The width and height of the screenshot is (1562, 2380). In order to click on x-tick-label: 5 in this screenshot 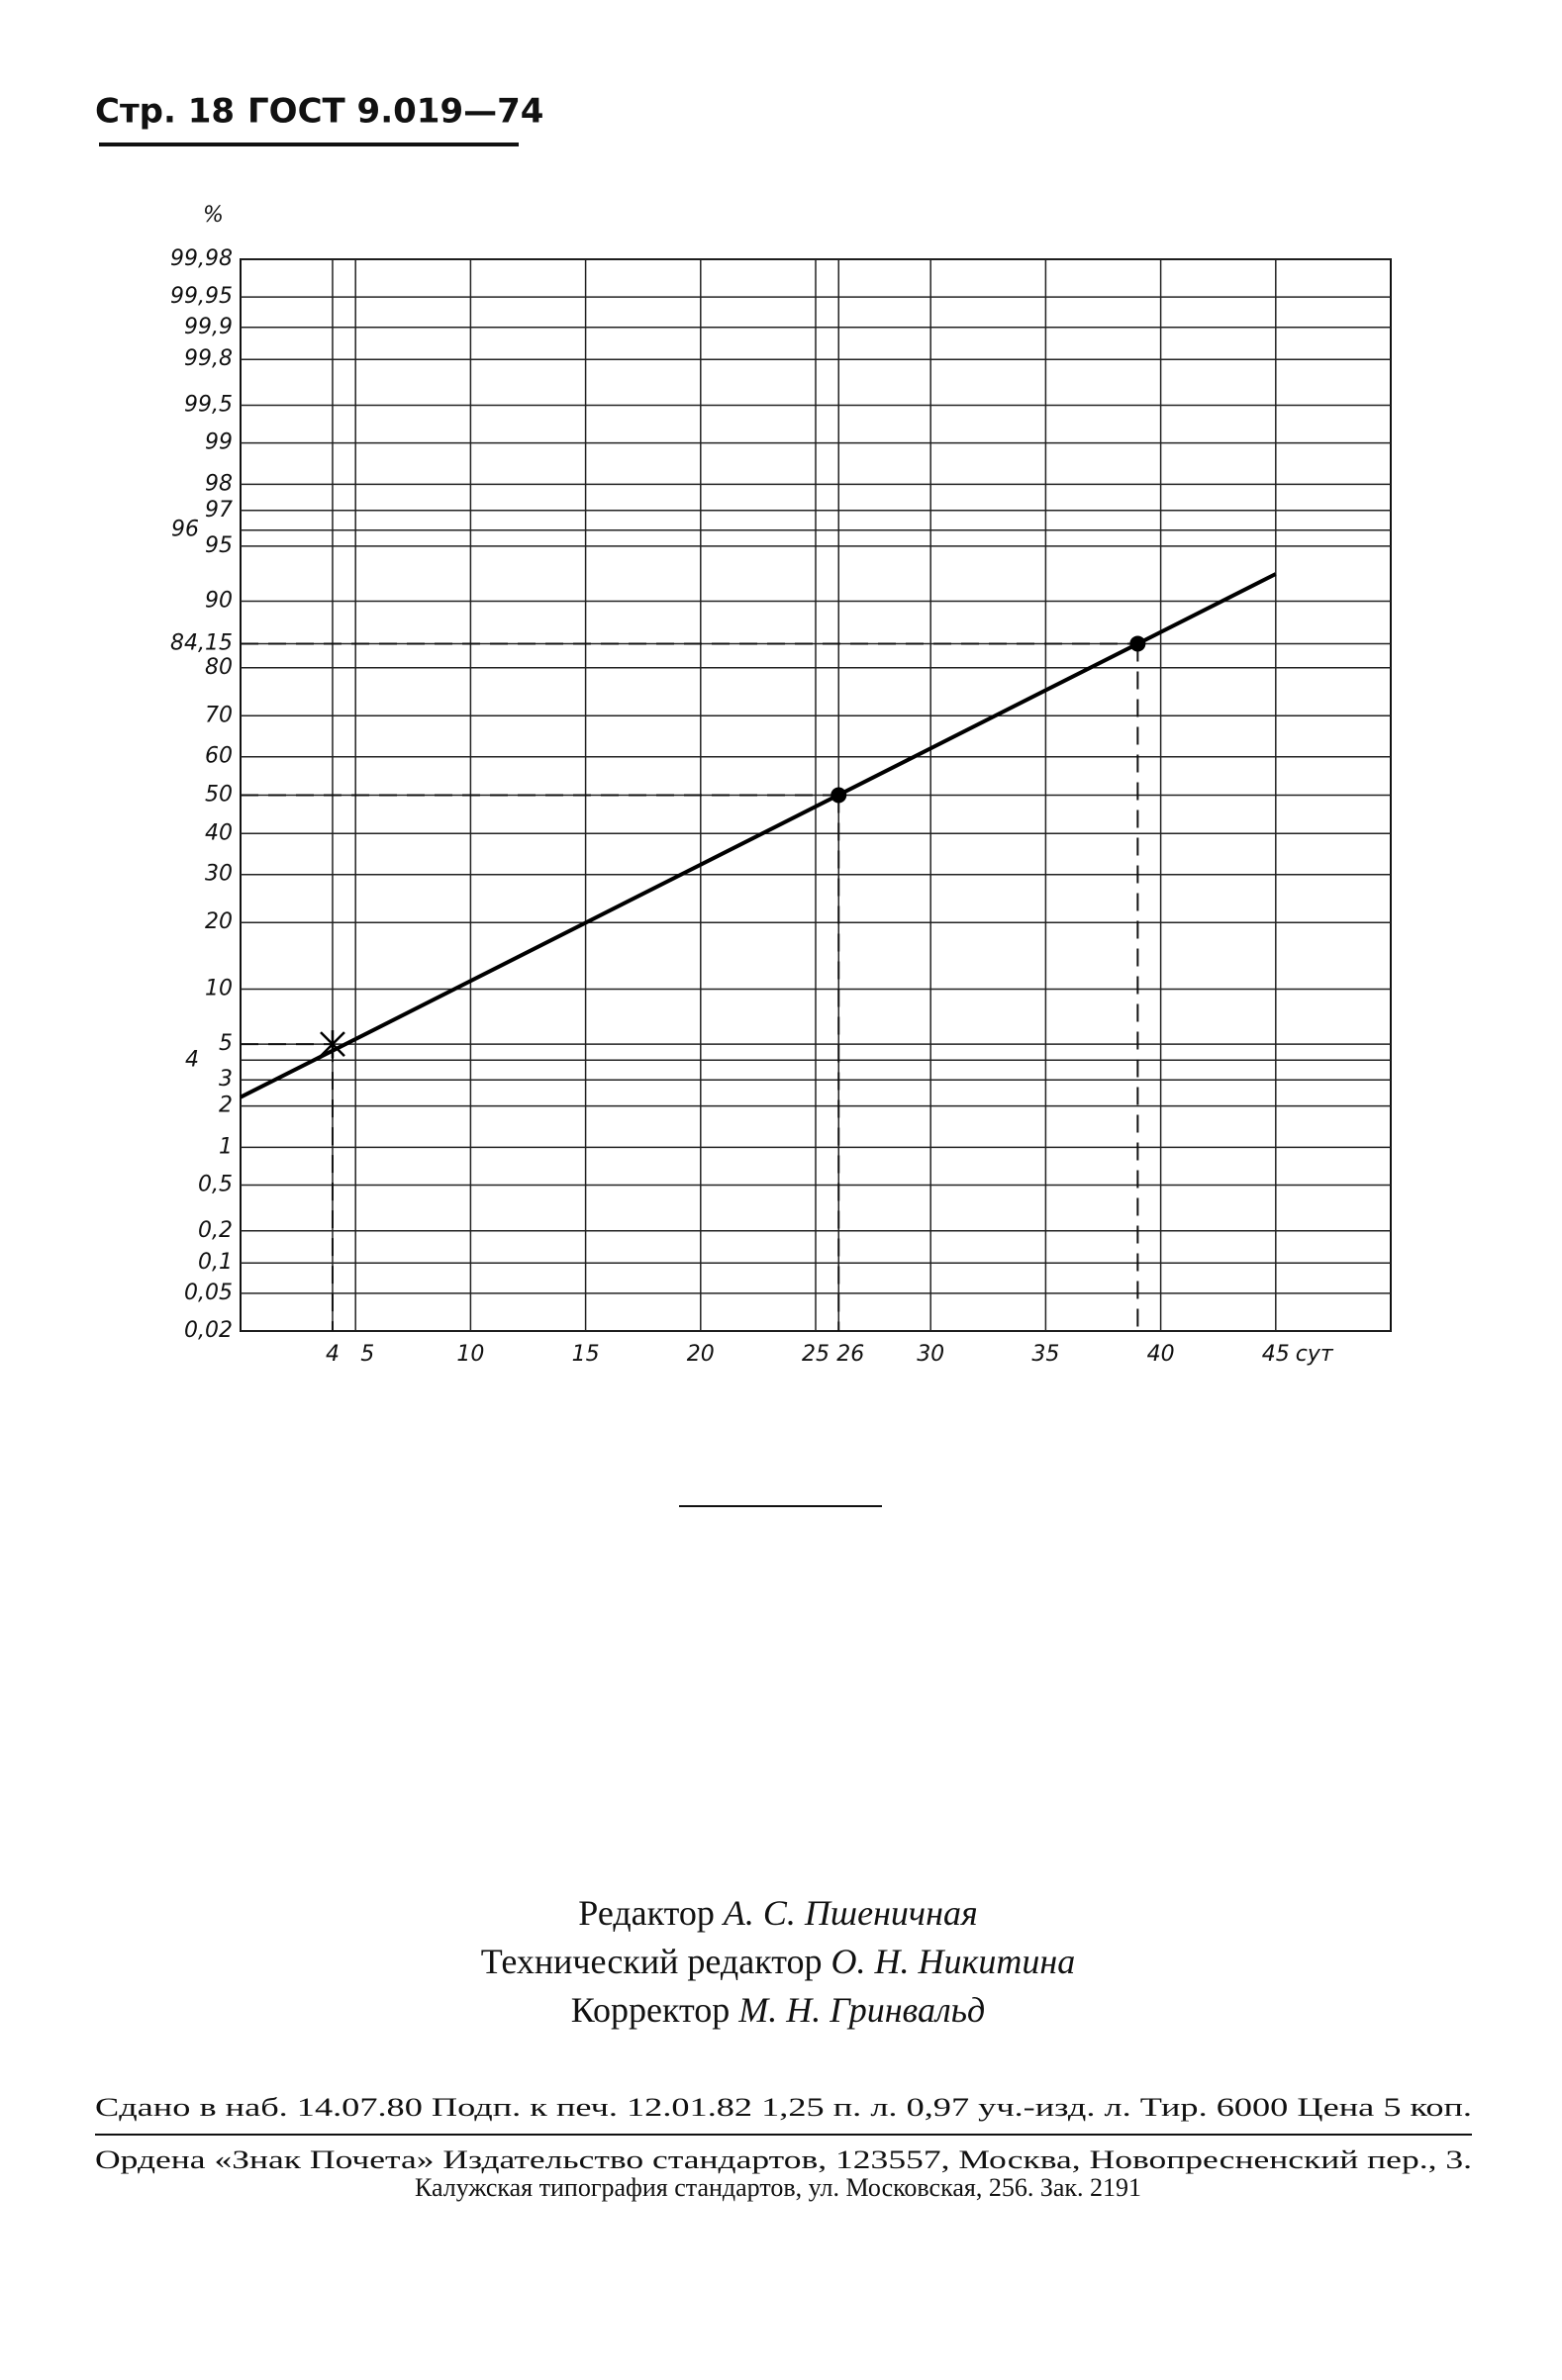, I will do `click(367, 1354)`.